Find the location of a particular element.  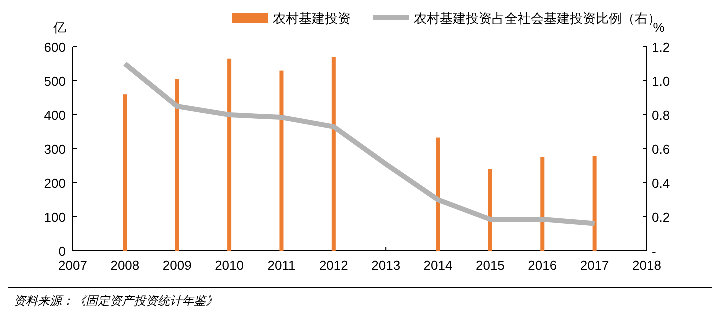

text: 资料来源：《固定资产投资统计年鉴》 is located at coordinates (116, 301).